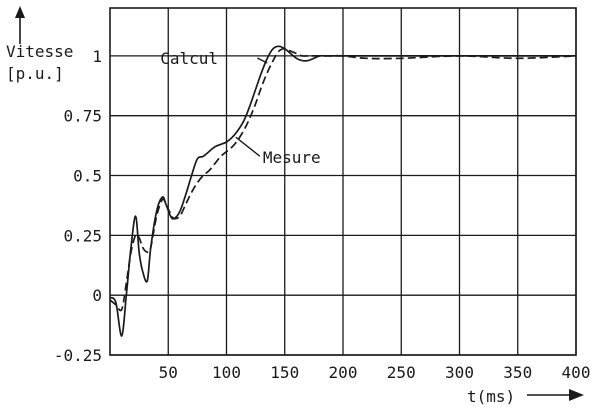 The width and height of the screenshot is (592, 407). What do you see at coordinates (525, 396) in the screenshot?
I see `x-axis-title: t(ms)` at bounding box center [525, 396].